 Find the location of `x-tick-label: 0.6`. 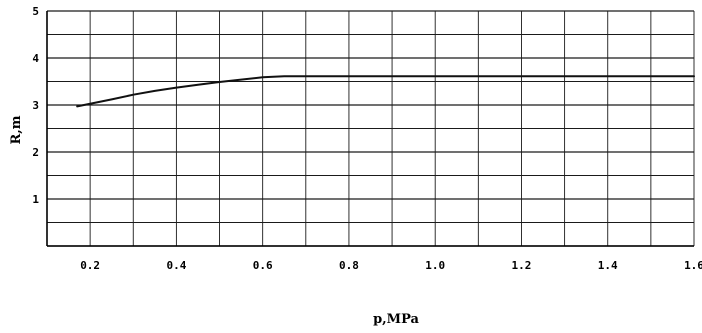

x-tick-label: 0.6 is located at coordinates (263, 265).